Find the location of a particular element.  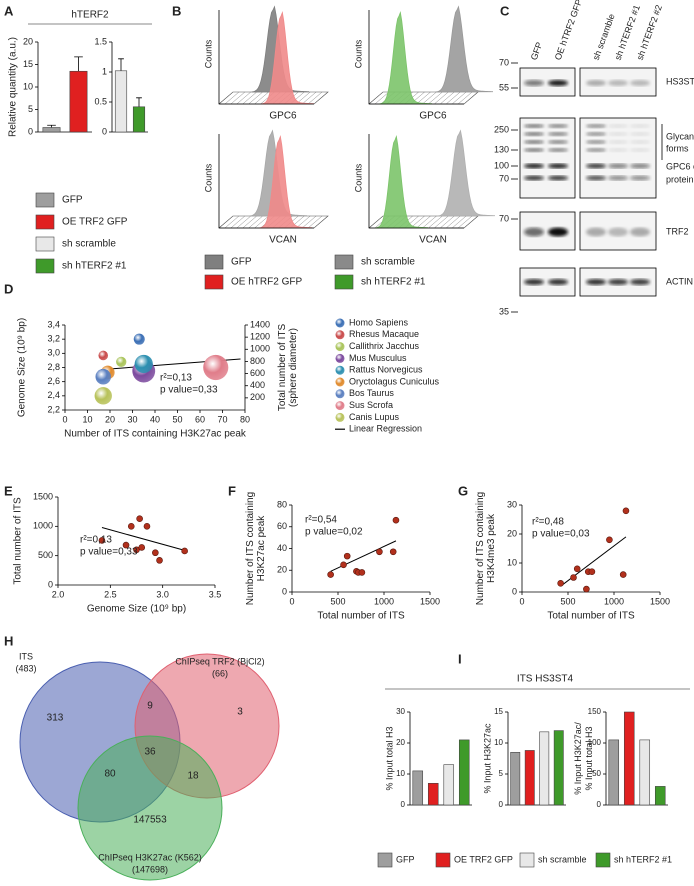

legend-label: sh hTERF2 #1 is located at coordinates (94, 266).